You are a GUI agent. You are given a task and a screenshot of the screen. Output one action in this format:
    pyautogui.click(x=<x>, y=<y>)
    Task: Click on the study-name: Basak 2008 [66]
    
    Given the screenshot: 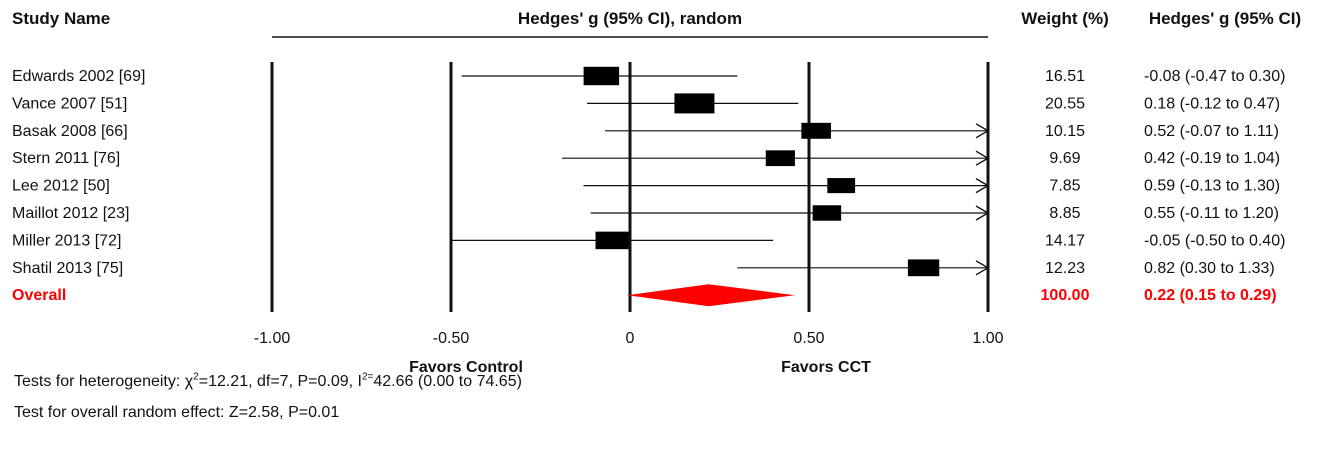 What is the action you would take?
    pyautogui.click(x=70, y=131)
    